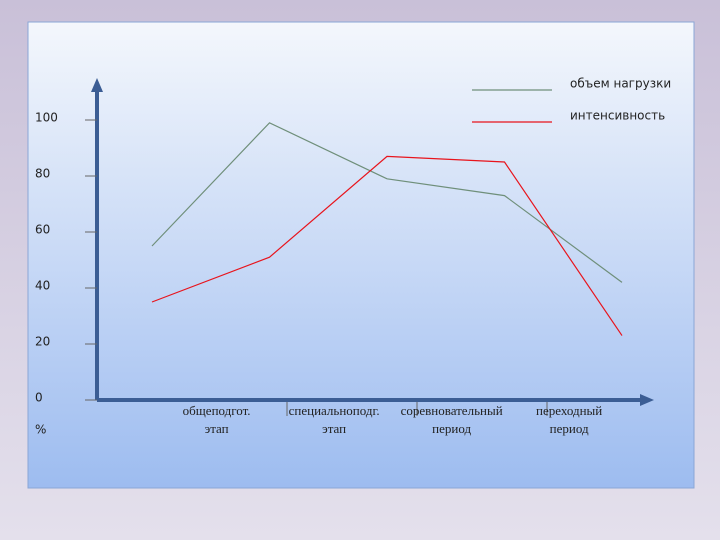  I want to click on category-separators, so click(417, 409).